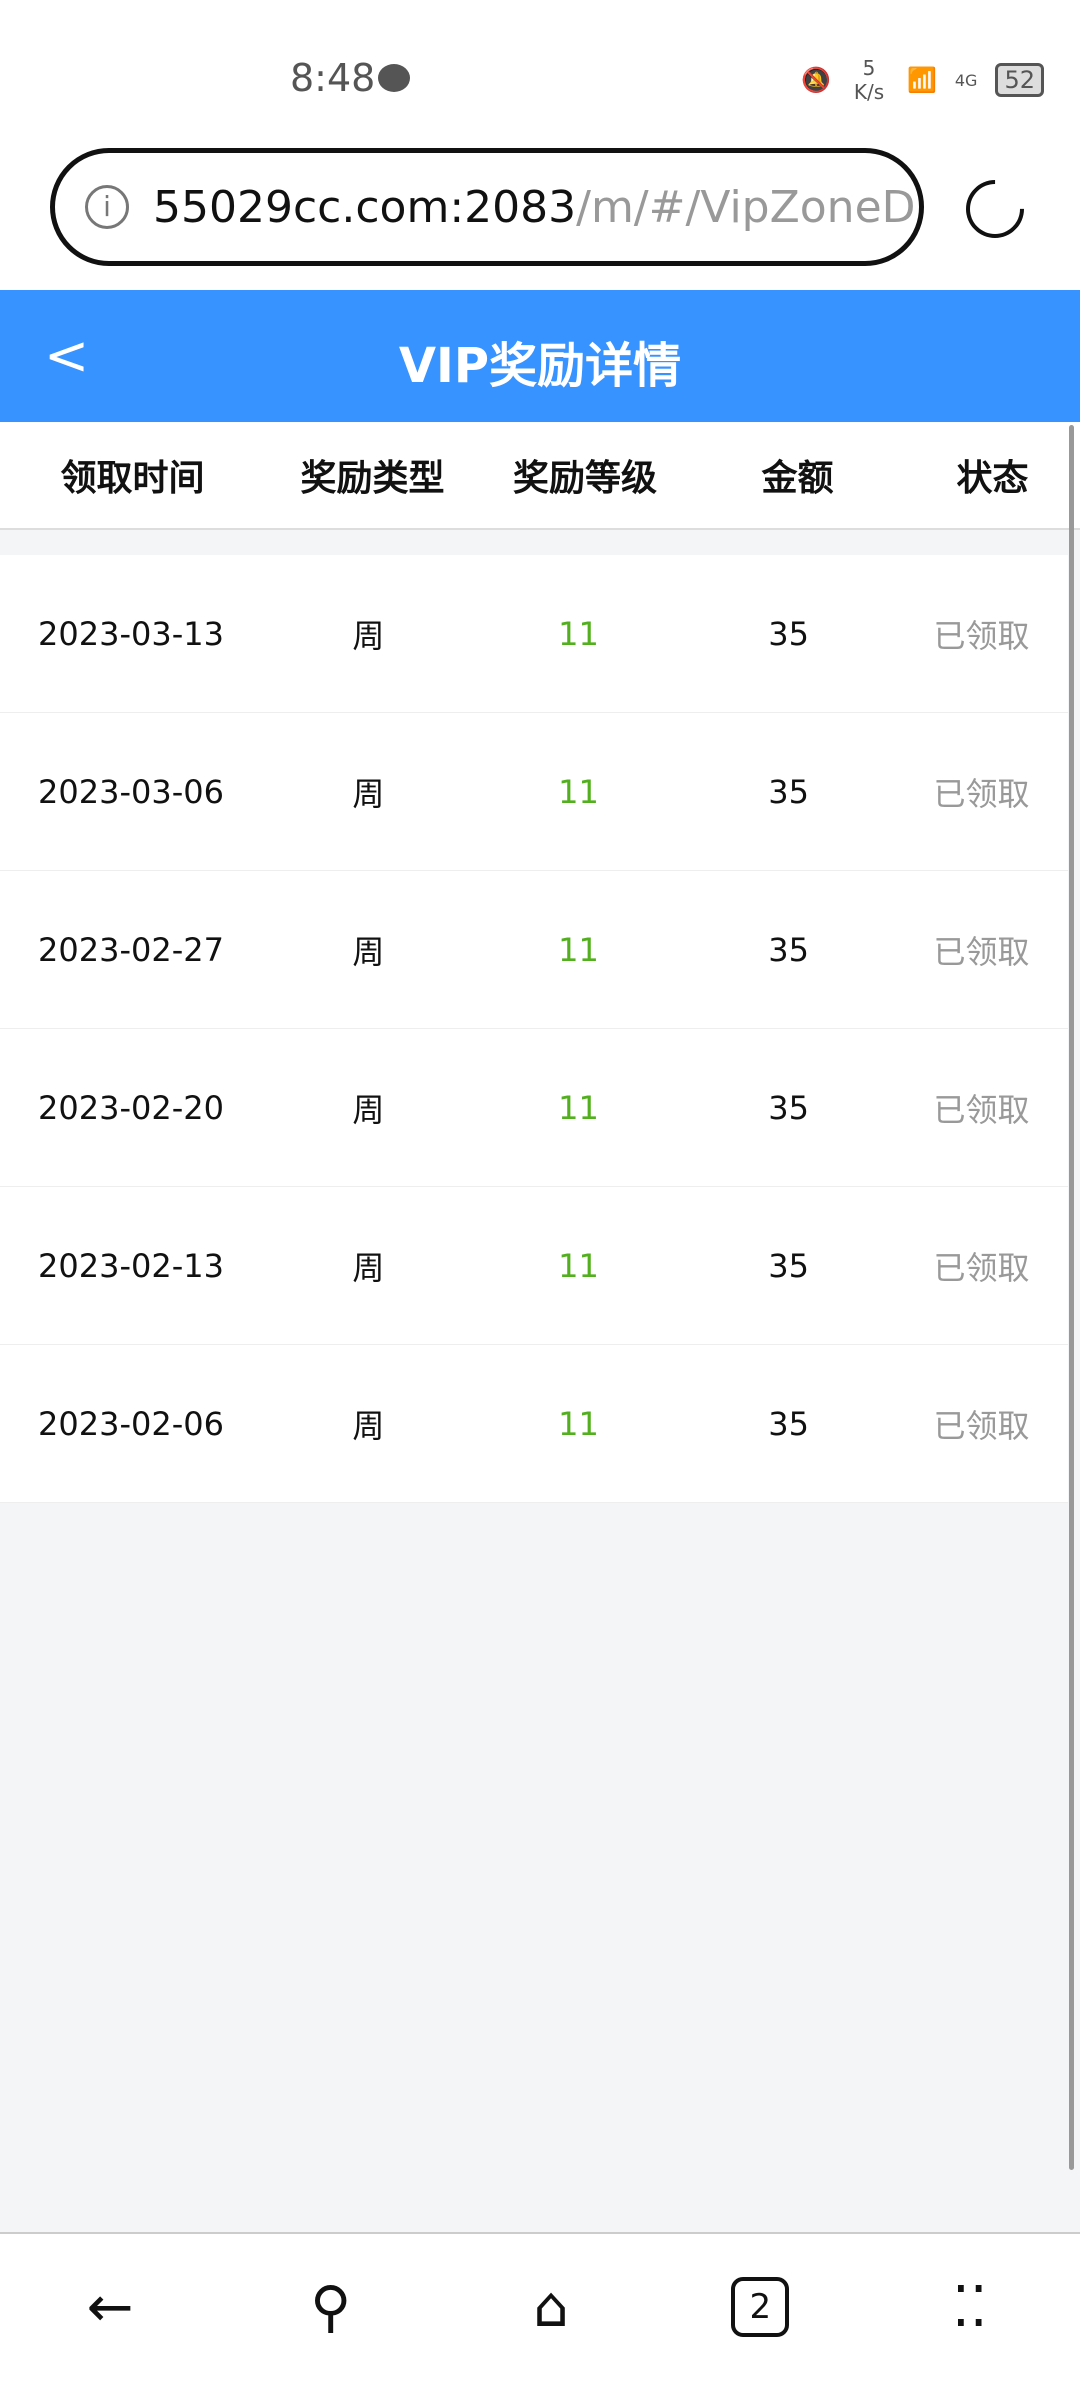 Image resolution: width=1080 pixels, height=2400 pixels. Describe the element at coordinates (534, 792) in the screenshot. I see `table-row: 2023-03-06 周 11 35 已领取` at that location.